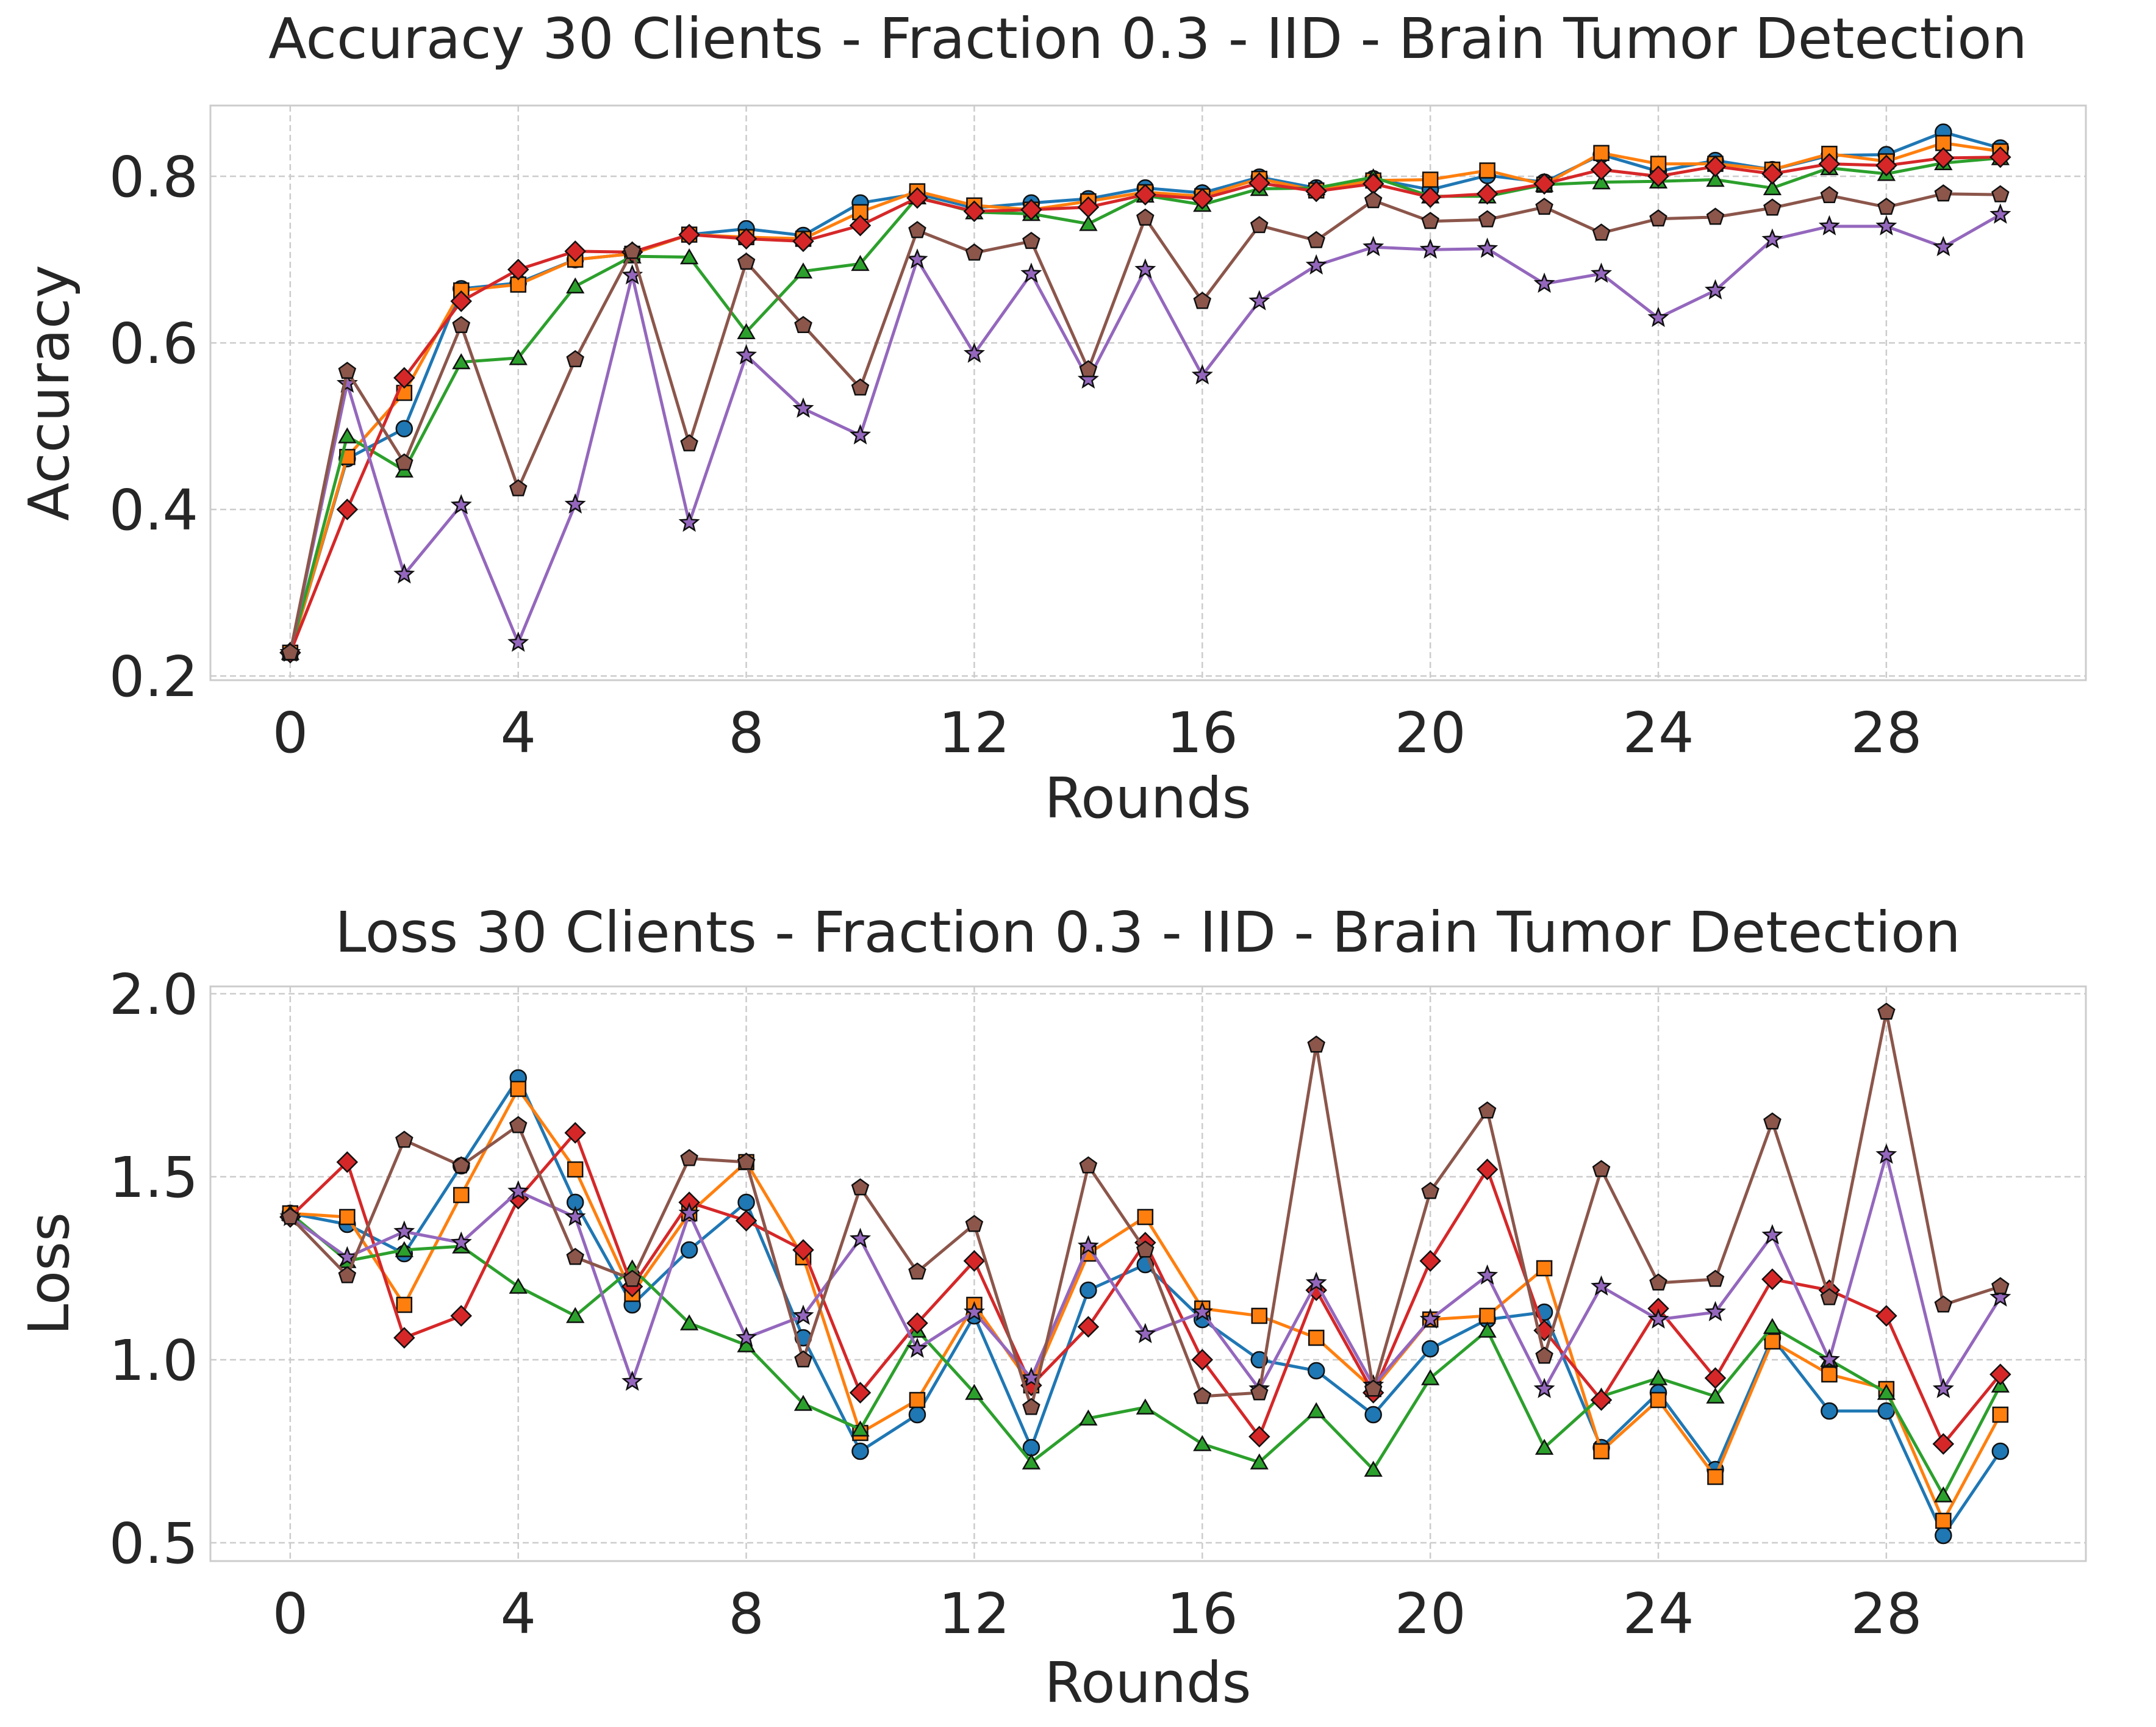 The image size is (2156, 1727). Describe the element at coordinates (1886, 1613) in the screenshot. I see `loss-x-tick-label: 28` at that location.